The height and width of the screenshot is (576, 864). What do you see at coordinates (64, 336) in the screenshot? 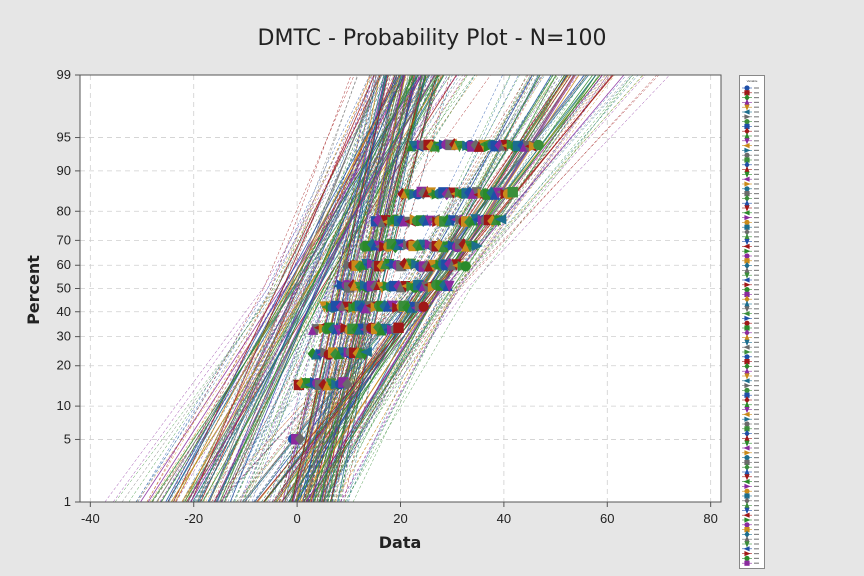
I see `y-tick-label: 30` at bounding box center [64, 336].